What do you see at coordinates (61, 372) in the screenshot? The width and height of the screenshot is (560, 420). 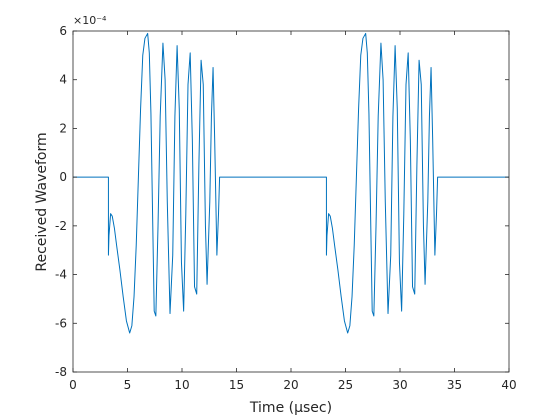 I see `y-tick-label: -8` at bounding box center [61, 372].